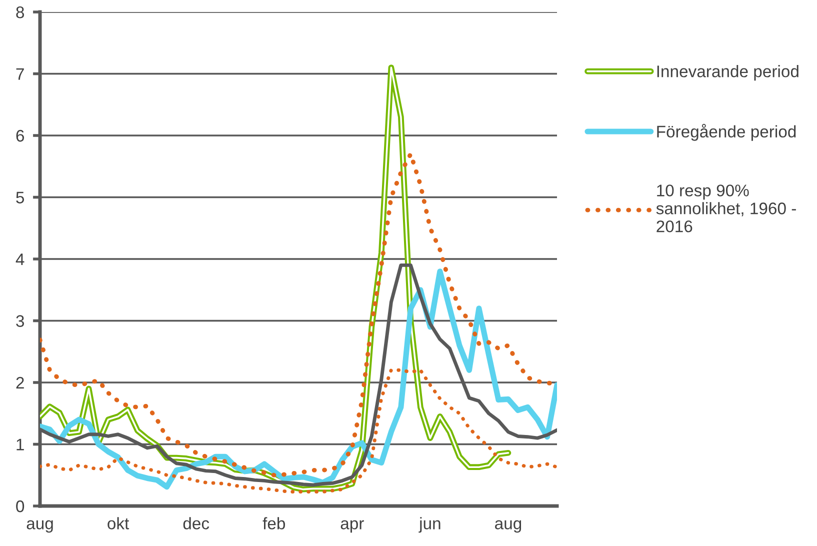 This screenshot has width=817, height=546. Describe the element at coordinates (20, 444) in the screenshot. I see `y-tick-label: 1` at that location.